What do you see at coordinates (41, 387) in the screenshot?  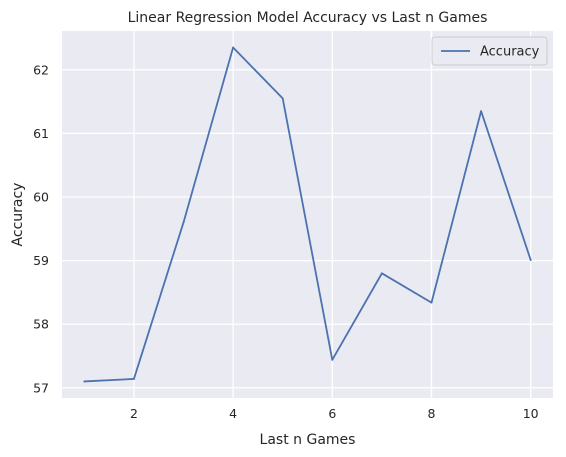 I see `y-tick-label: 57` at bounding box center [41, 387].